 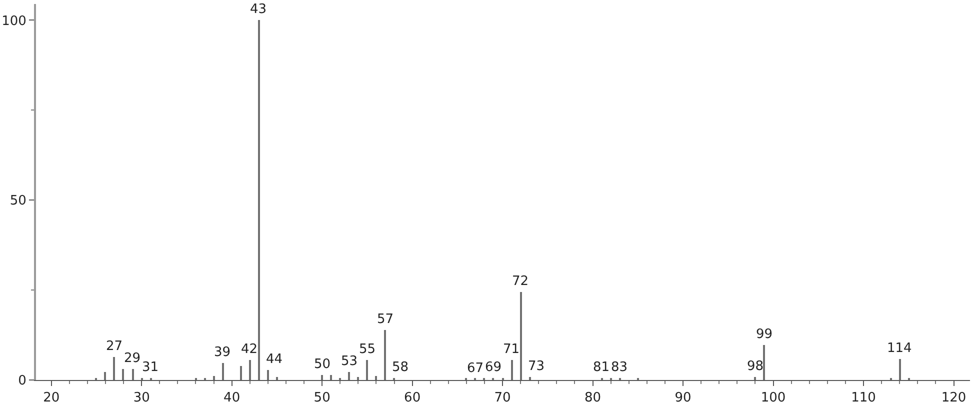 What do you see at coordinates (222, 352) in the screenshot?
I see `annotation: 39` at bounding box center [222, 352].